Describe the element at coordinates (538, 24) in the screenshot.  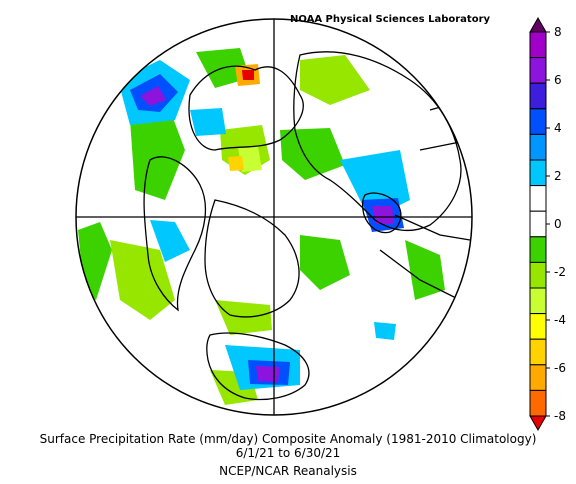
I see `colorbar-top-arrow` at that location.